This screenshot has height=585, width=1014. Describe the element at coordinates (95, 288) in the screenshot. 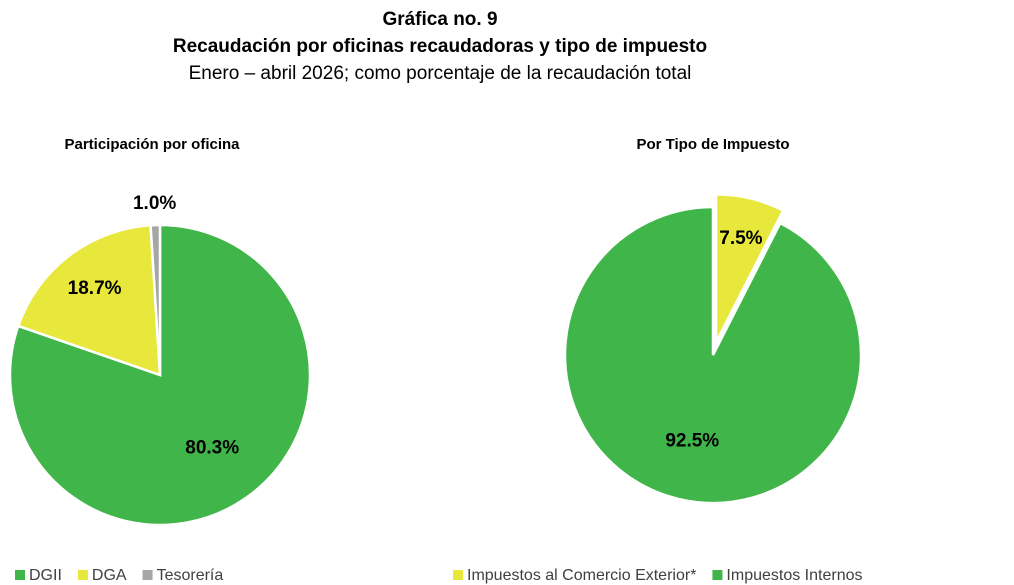

I see `value-label: 18.7%` at that location.